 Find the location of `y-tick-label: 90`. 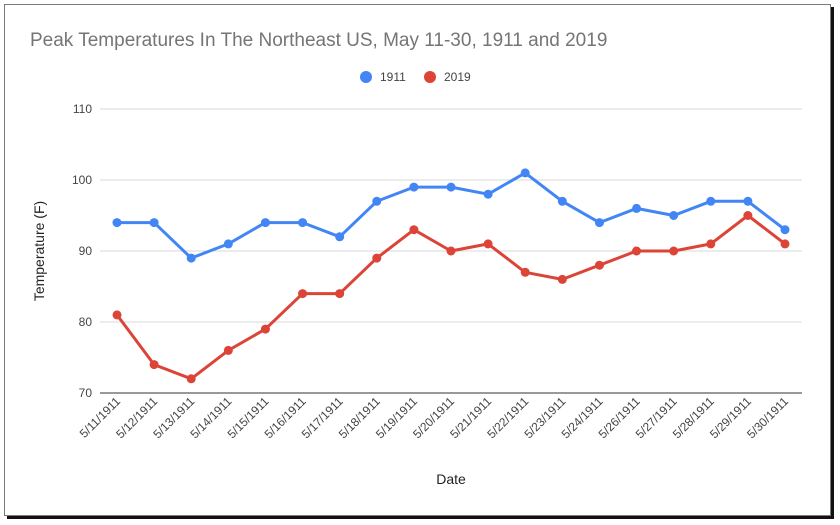

y-tick-label: 90 is located at coordinates (86, 251).